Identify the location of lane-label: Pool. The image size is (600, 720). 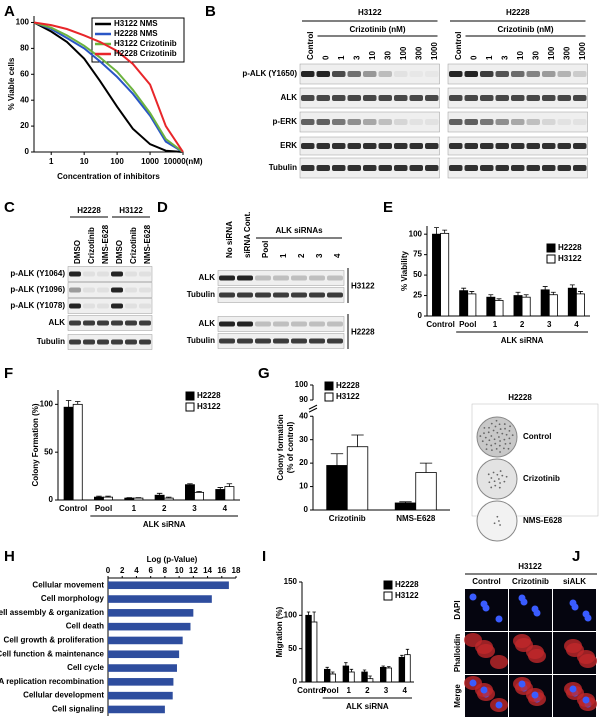
(265, 249).